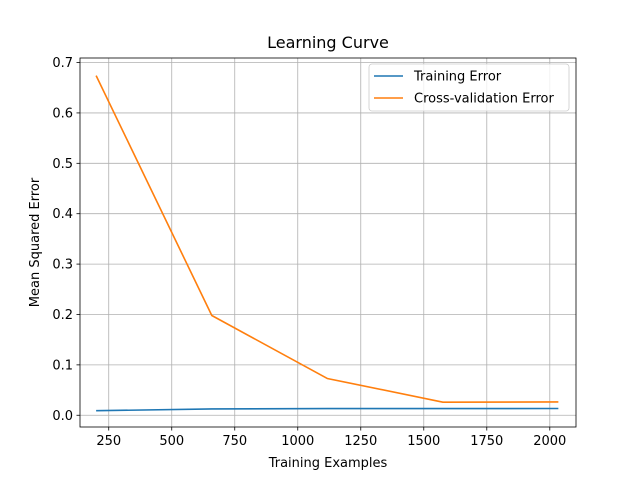 The width and height of the screenshot is (640, 484). I want to click on x-tick-label: 1500, so click(423, 441).